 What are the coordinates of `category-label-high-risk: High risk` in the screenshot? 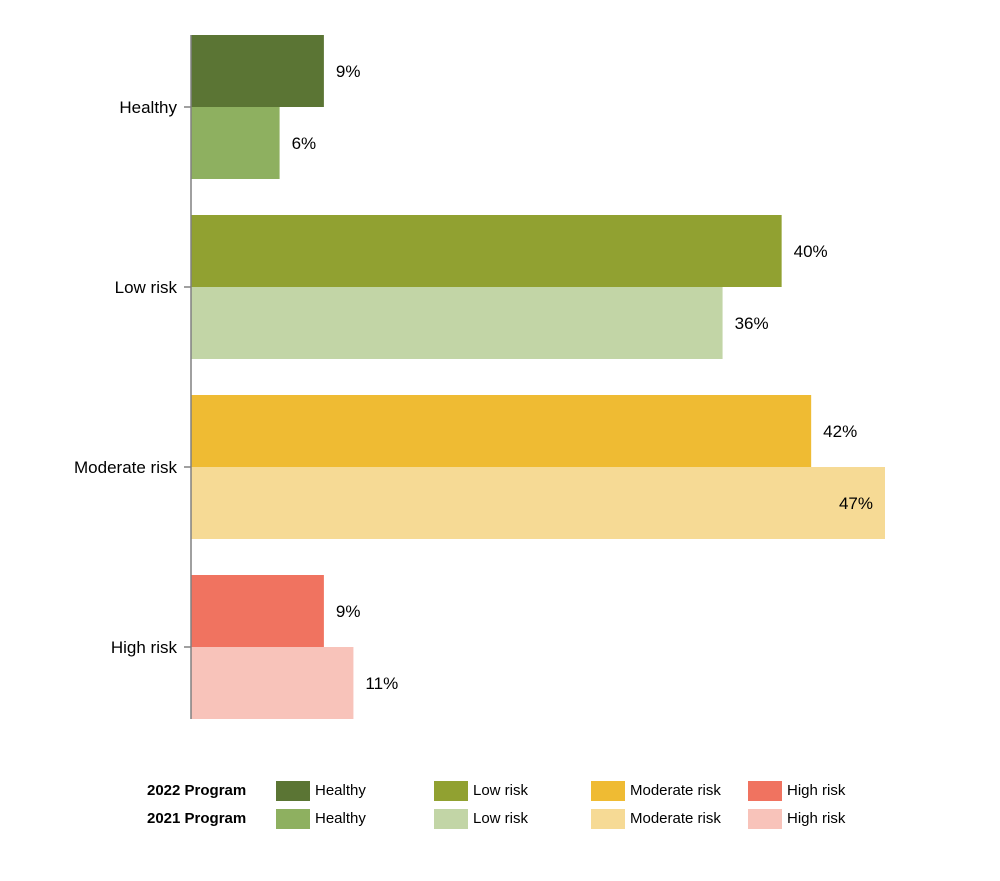 It's located at (144, 647).